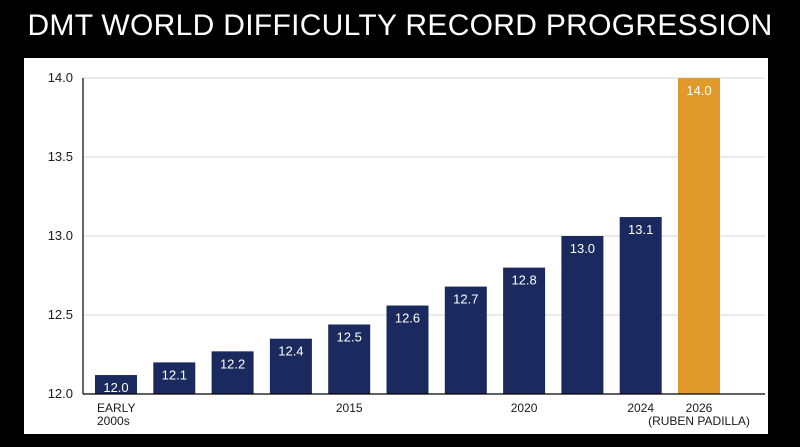 The height and width of the screenshot is (447, 800). I want to click on y-axis: 12.0 12.5 13.0 13.5 14.0, so click(66, 235).